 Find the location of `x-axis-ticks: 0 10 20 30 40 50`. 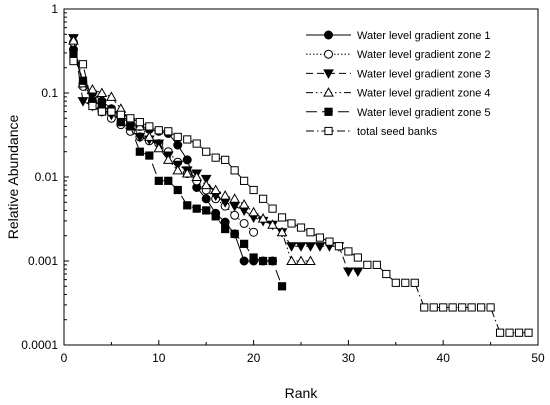

x-axis-ticks: 0 10 20 30 40 50 is located at coordinates (303, 352).